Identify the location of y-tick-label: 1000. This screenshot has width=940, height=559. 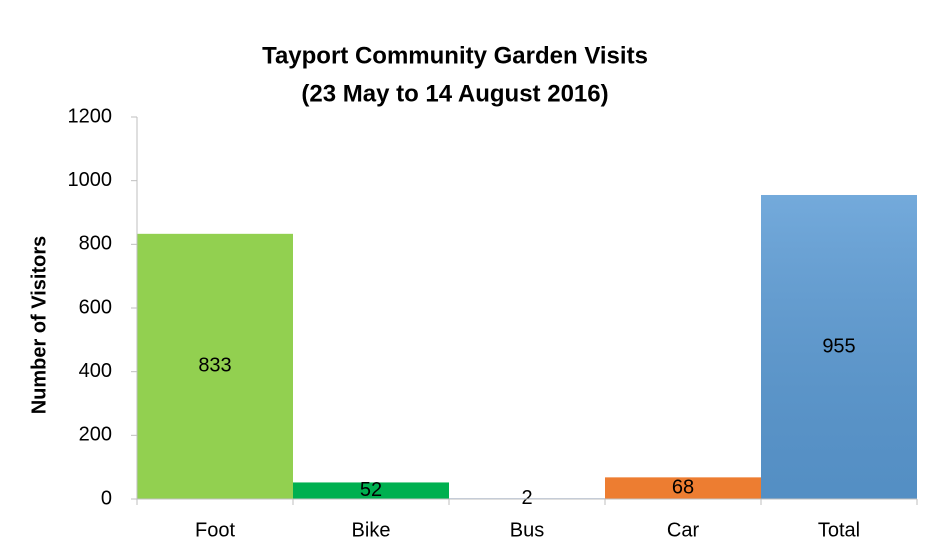
(90, 180).